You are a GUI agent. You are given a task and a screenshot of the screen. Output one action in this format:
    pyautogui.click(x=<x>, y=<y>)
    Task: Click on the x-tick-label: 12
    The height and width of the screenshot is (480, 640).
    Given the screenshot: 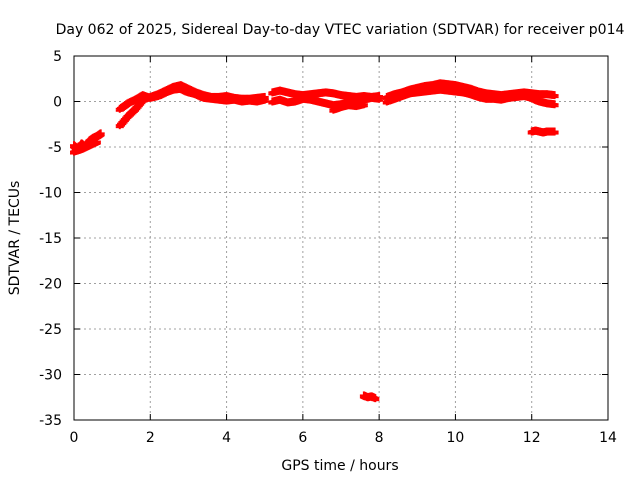 What is the action you would take?
    pyautogui.click(x=532, y=438)
    